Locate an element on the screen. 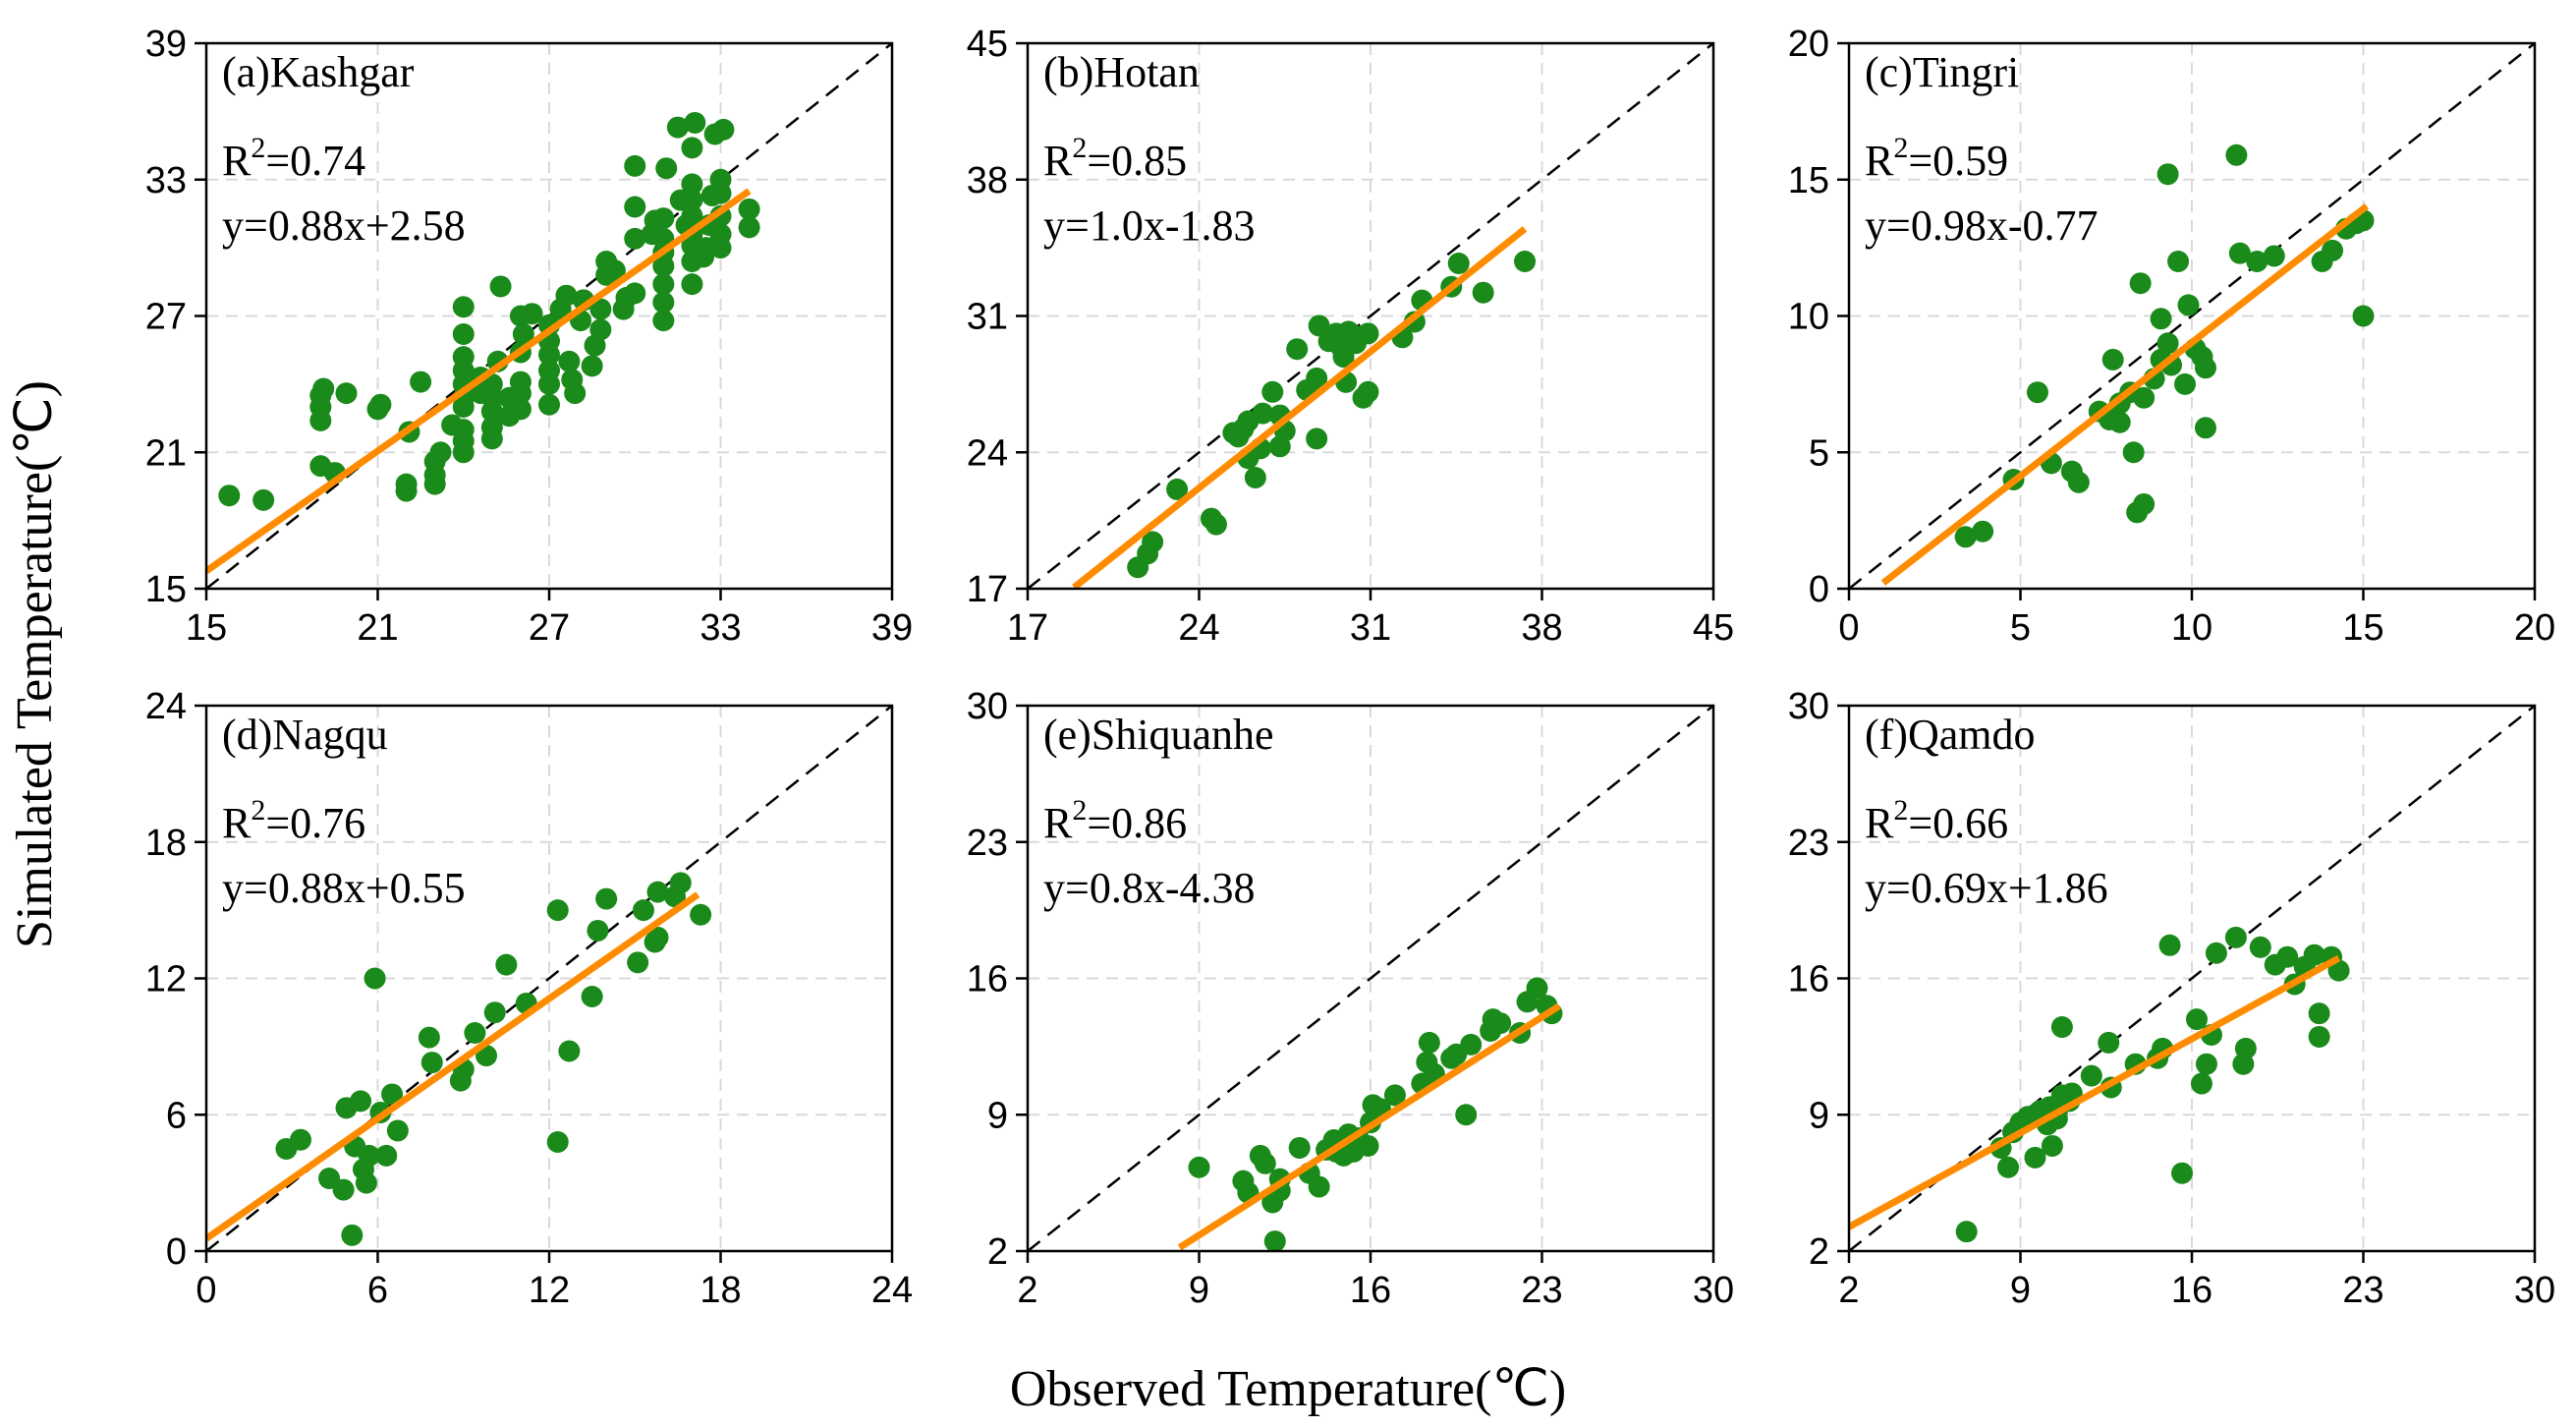 The image size is (2576, 1428). y-tick-label: 21 is located at coordinates (166, 453).